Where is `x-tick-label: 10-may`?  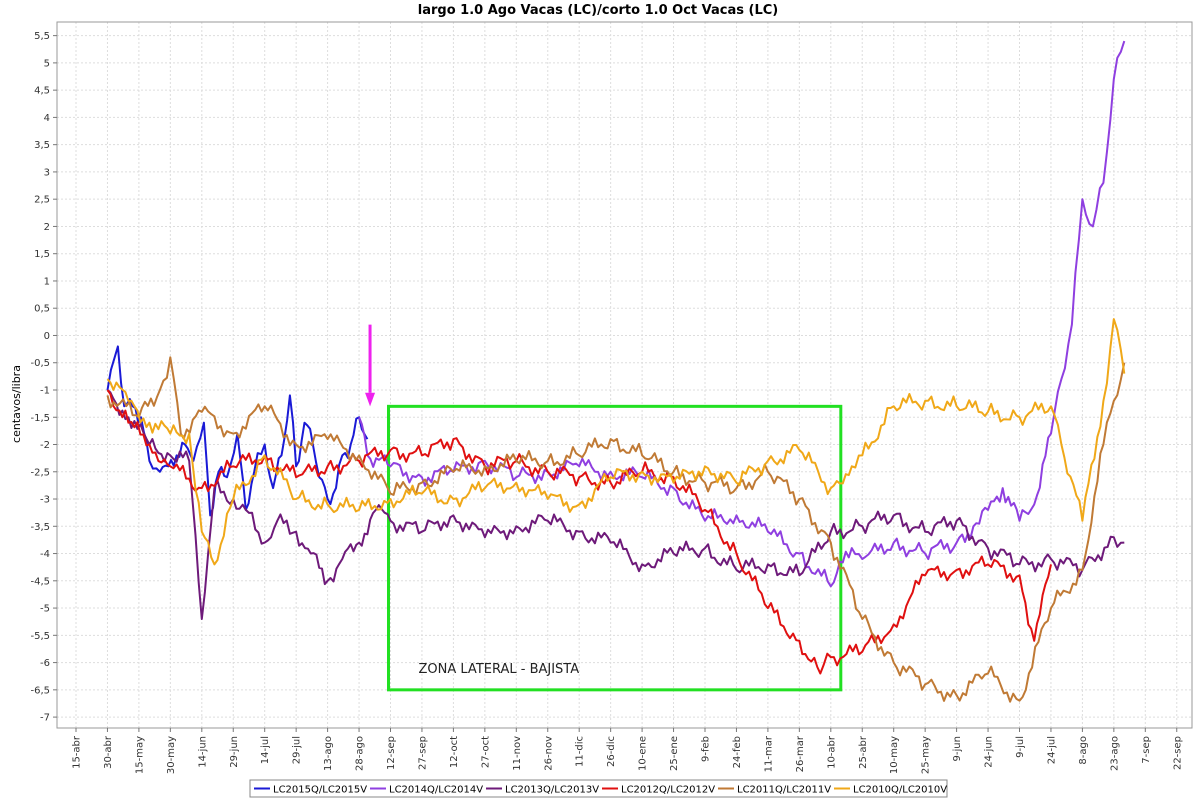 x-tick-label: 10-may is located at coordinates (894, 755).